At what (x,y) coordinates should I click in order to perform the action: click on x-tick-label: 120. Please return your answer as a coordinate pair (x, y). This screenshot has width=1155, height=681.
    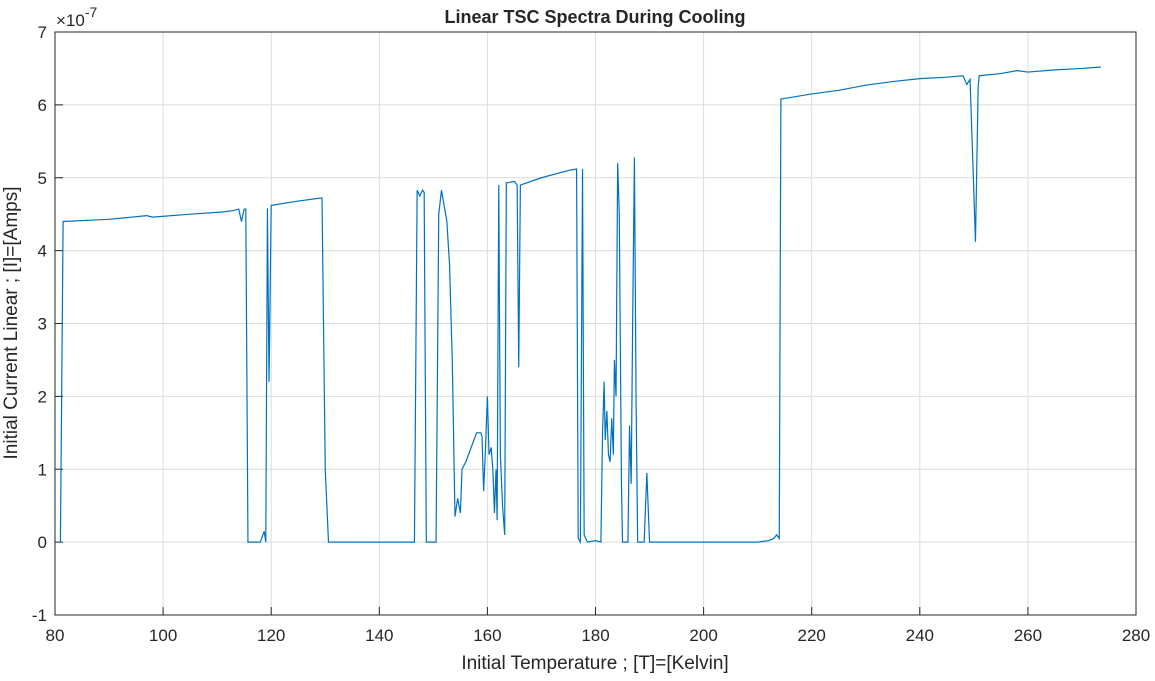
    Looking at the image, I should click on (271, 635).